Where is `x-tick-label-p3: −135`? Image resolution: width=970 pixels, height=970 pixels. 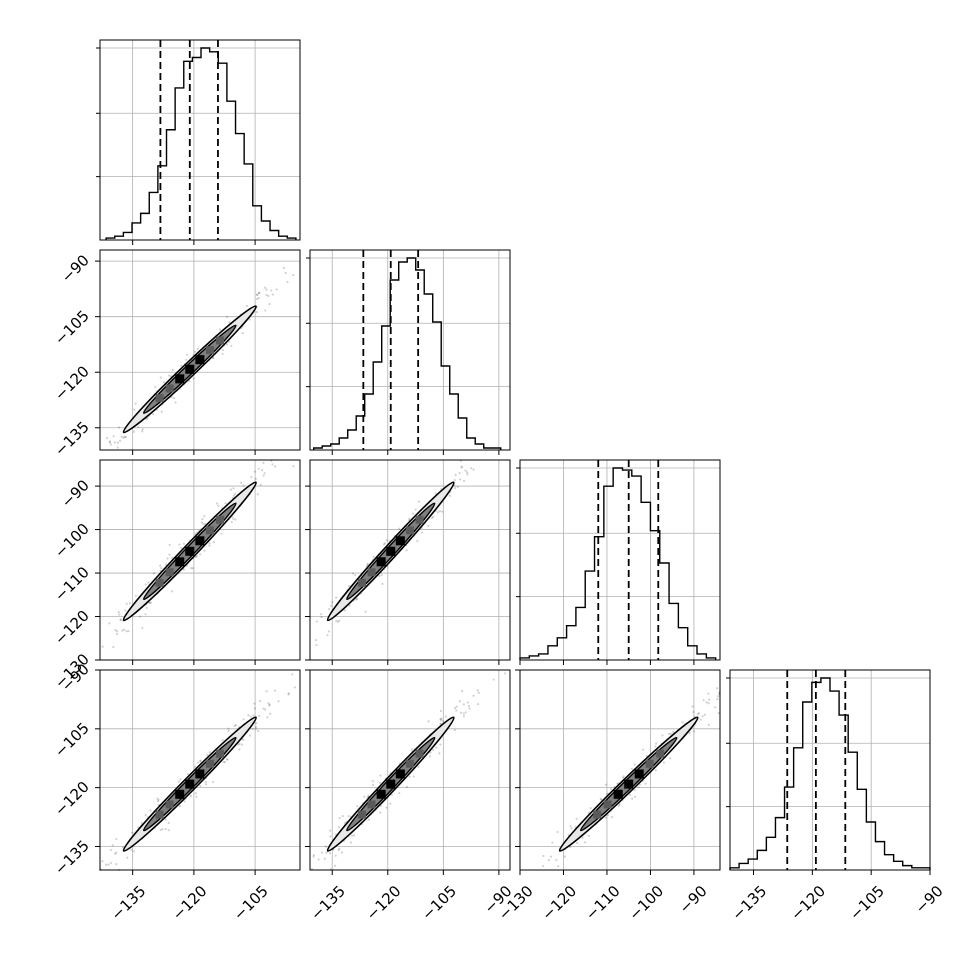
x-tick-label-p3: −135 is located at coordinates (749, 903).